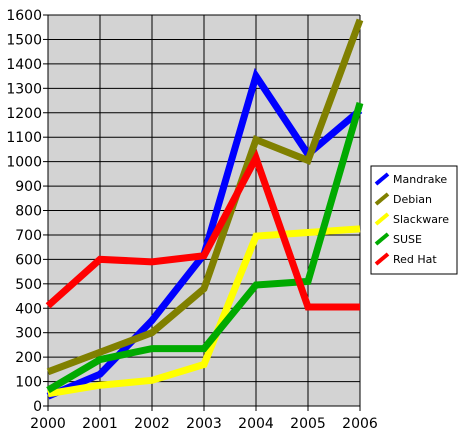 The image size is (463, 437). I want to click on x-tick-label: 2000, so click(48, 424).